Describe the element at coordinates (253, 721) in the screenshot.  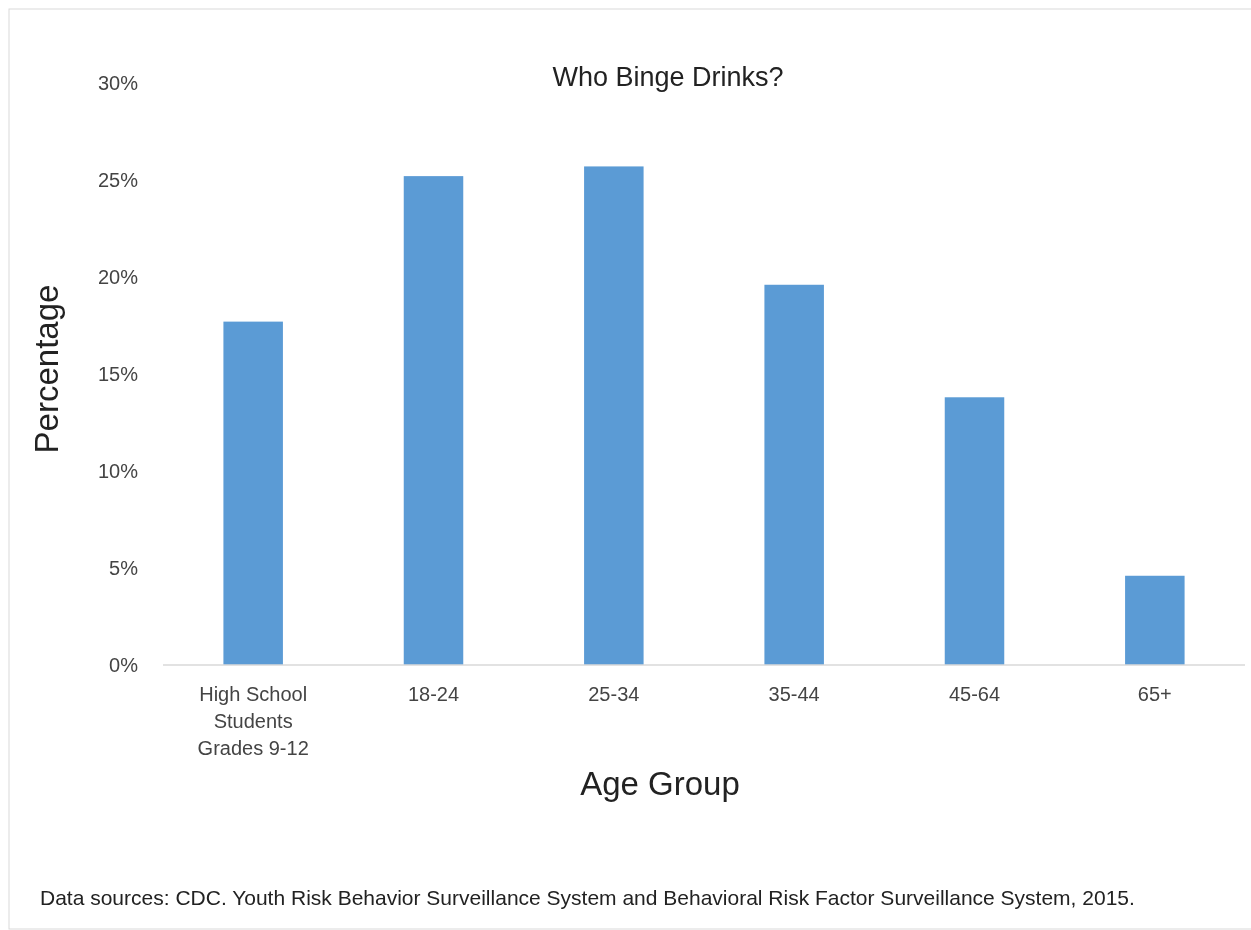
I see `x-tick-label: High School Students Grades 9-12` at that location.